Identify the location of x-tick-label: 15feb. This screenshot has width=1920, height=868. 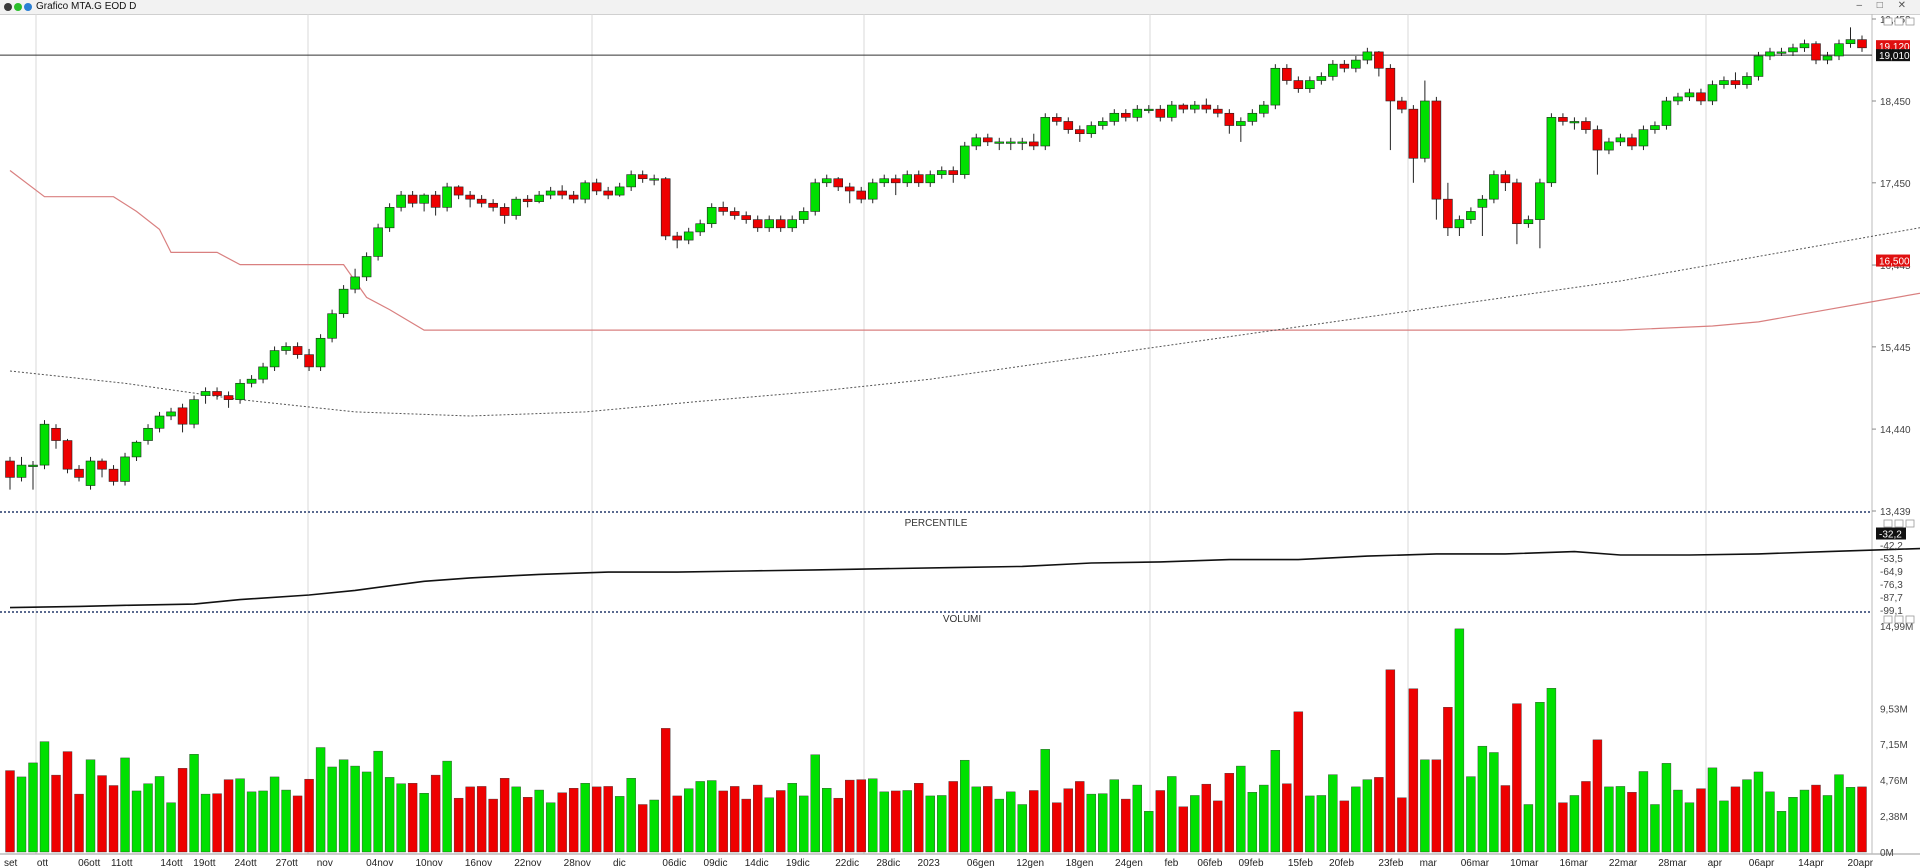
(1300, 863).